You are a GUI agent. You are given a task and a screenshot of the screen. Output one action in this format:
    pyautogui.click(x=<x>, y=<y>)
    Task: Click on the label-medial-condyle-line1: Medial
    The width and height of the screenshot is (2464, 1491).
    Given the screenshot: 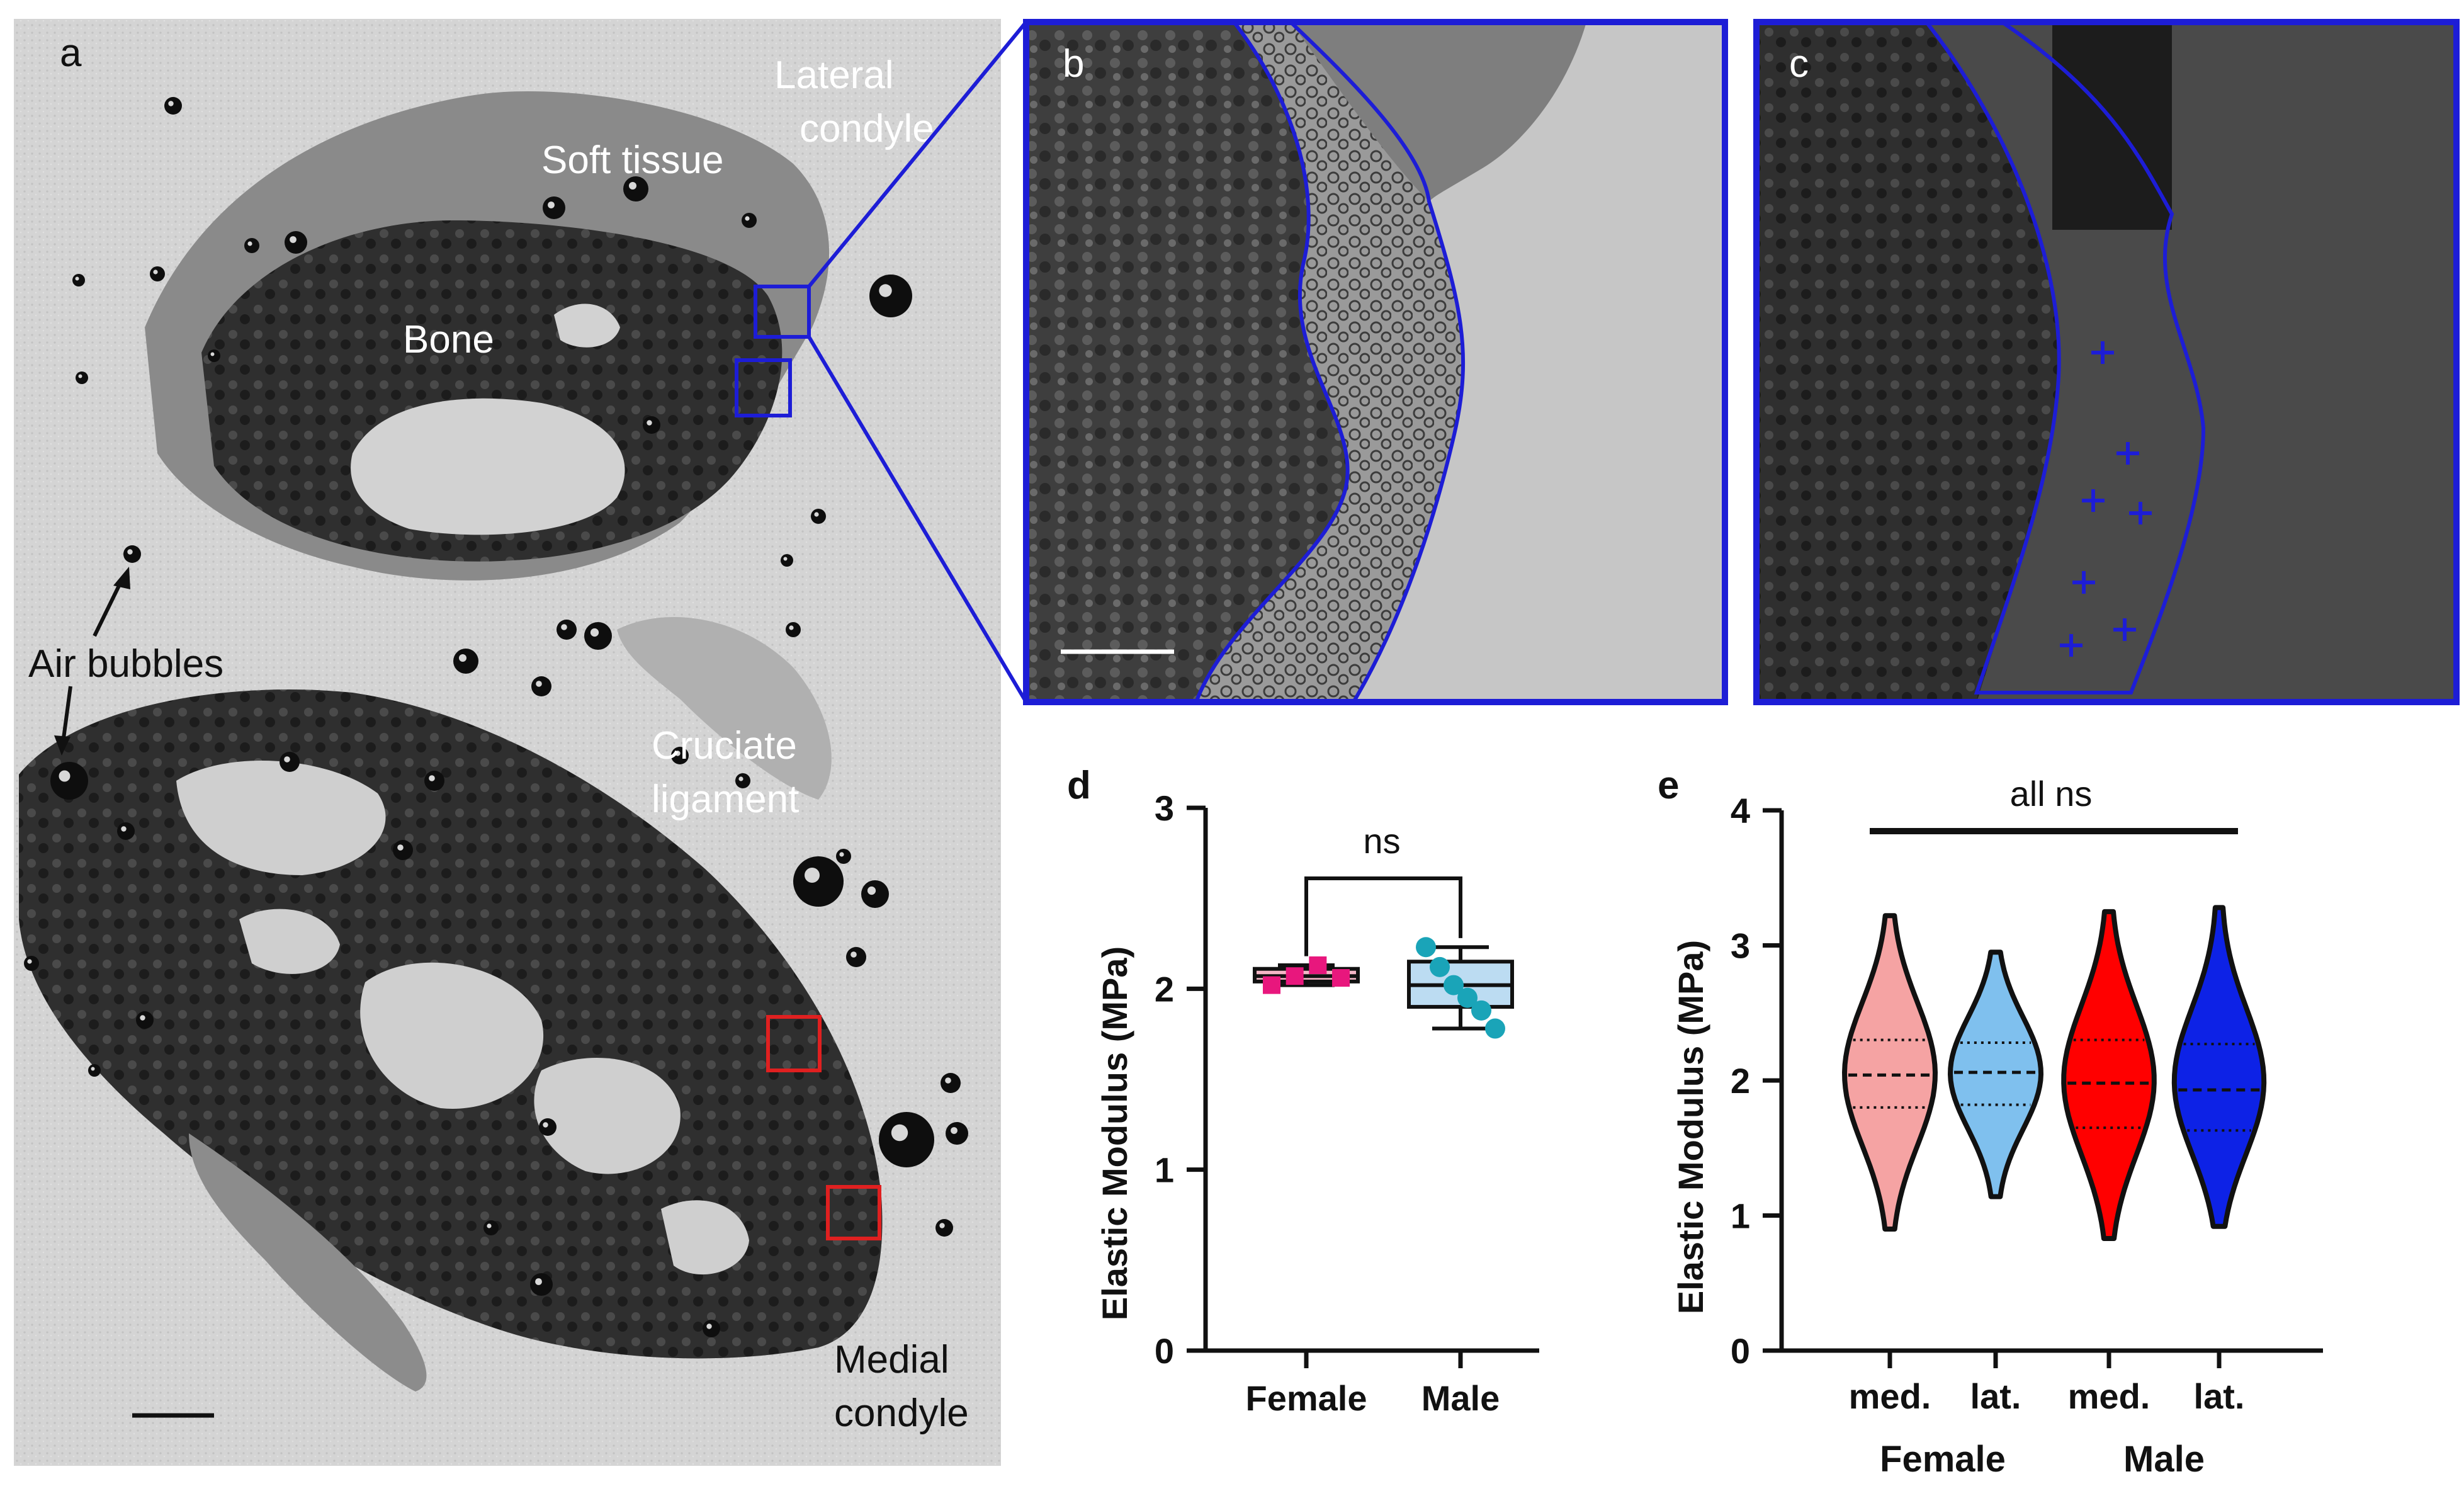 What is the action you would take?
    pyautogui.click(x=891, y=1359)
    